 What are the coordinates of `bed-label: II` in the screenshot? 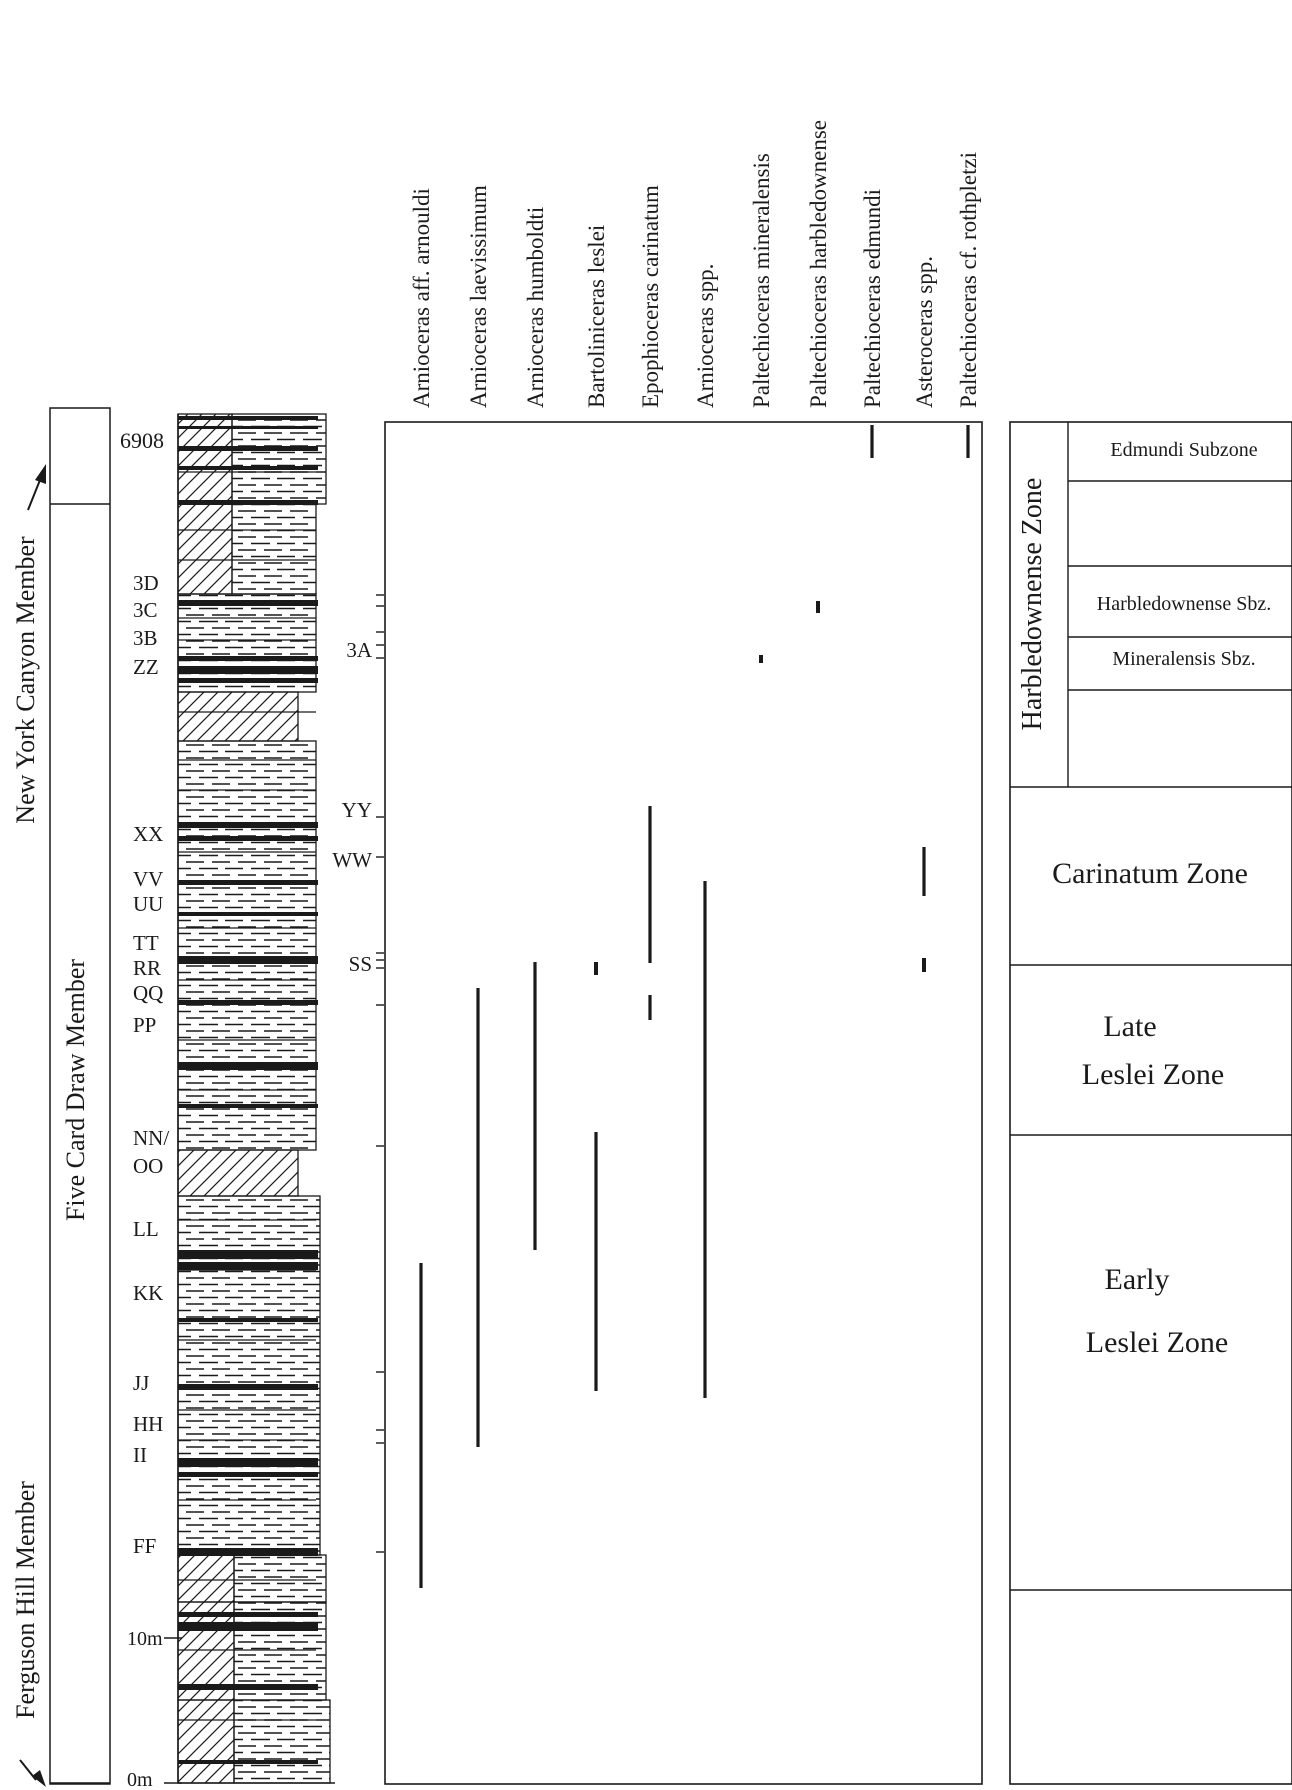 It's located at (140, 1455).